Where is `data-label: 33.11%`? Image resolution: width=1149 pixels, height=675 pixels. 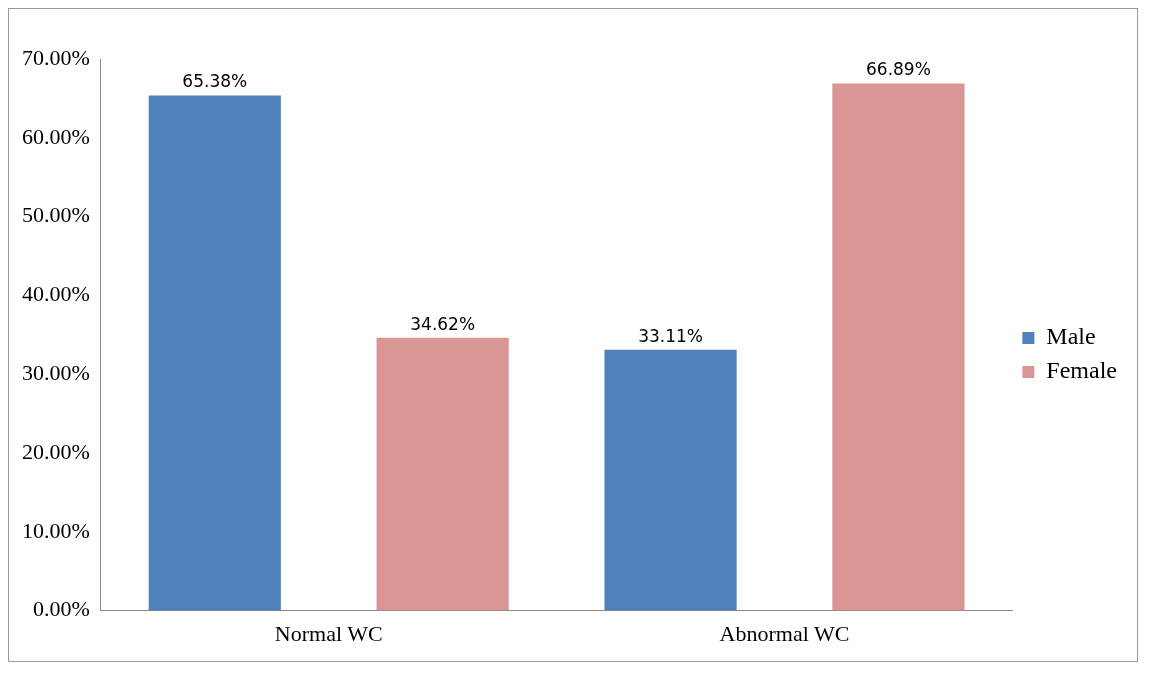
data-label: 33.11% is located at coordinates (670, 335).